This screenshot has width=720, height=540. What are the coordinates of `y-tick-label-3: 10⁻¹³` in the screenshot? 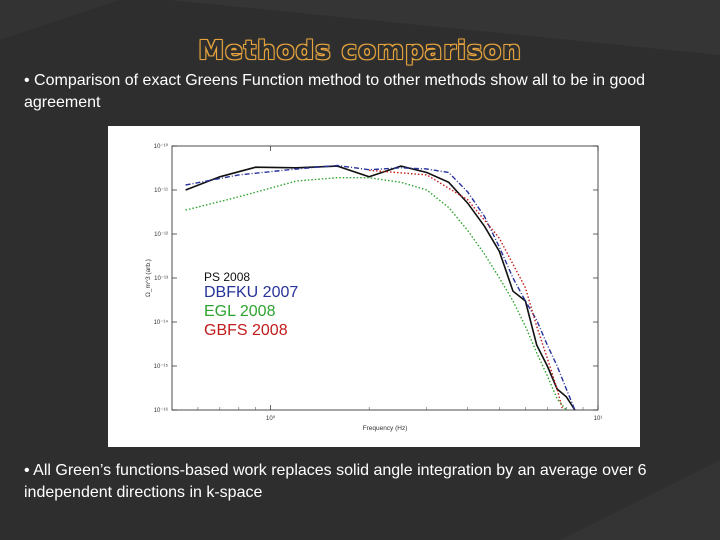 It's located at (161, 279).